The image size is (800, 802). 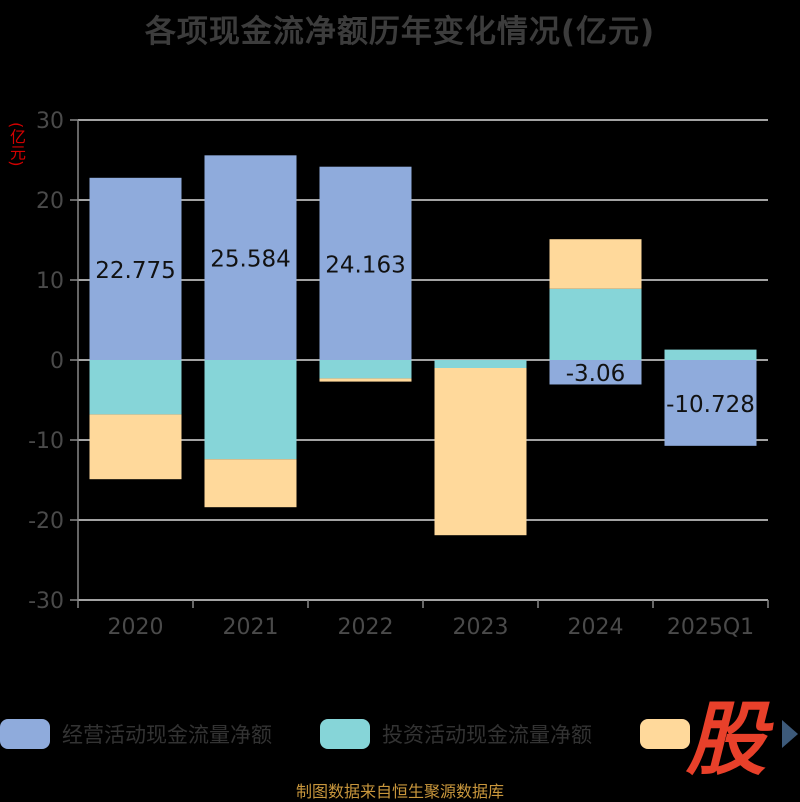 I want to click on data-label: -3.06, so click(x=596, y=374).